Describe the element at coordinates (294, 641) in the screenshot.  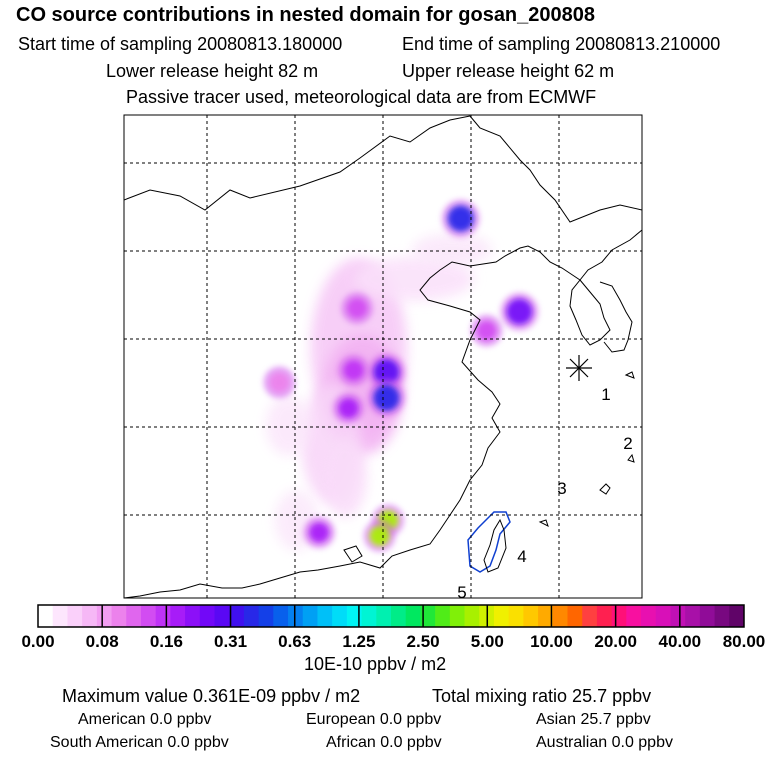
I see `colorbar-tick-label: 0.63` at that location.